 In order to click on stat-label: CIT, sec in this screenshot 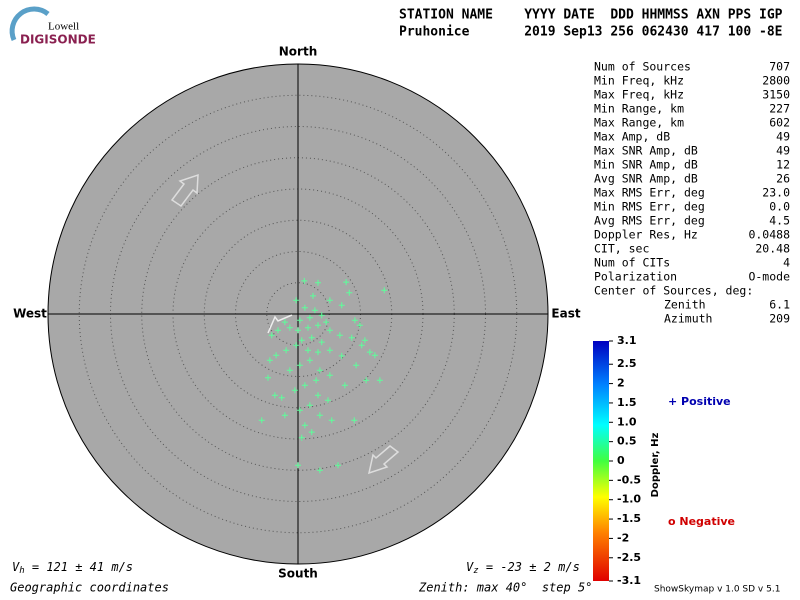, I will do `click(621, 249)`.